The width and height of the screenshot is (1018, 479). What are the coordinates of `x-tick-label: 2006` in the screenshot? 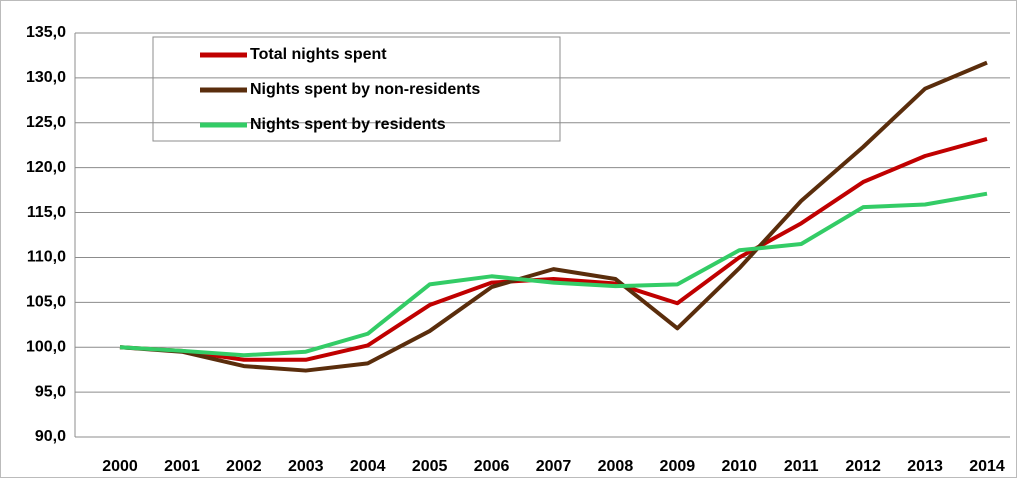 It's located at (492, 466).